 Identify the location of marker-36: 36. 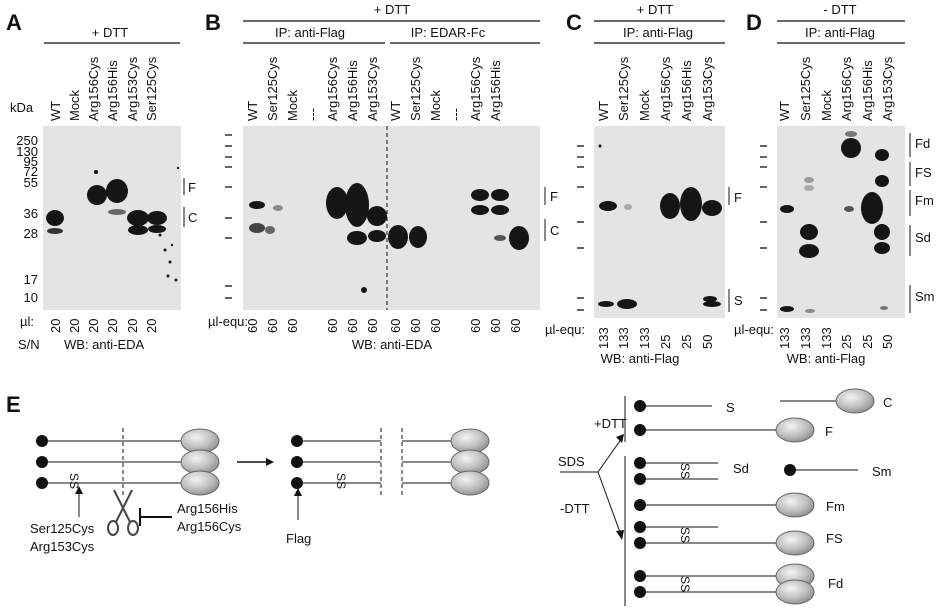
(31, 213).